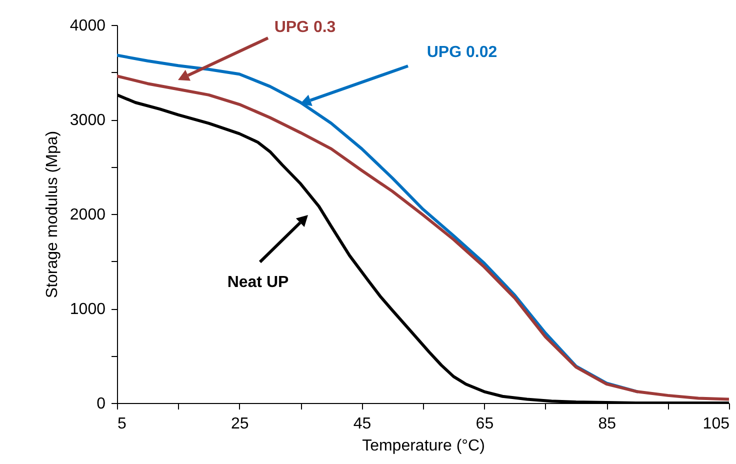 The width and height of the screenshot is (736, 464). What do you see at coordinates (305, 27) in the screenshot?
I see `text: UPG 0.3` at bounding box center [305, 27].